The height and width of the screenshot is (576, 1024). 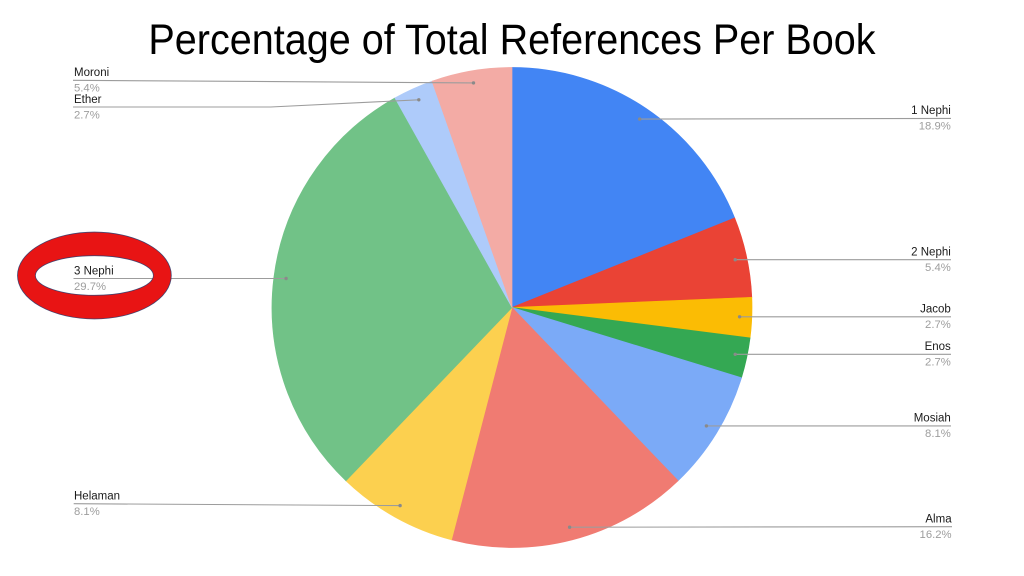 What do you see at coordinates (88, 100) in the screenshot?
I see `svg-text: Ether` at bounding box center [88, 100].